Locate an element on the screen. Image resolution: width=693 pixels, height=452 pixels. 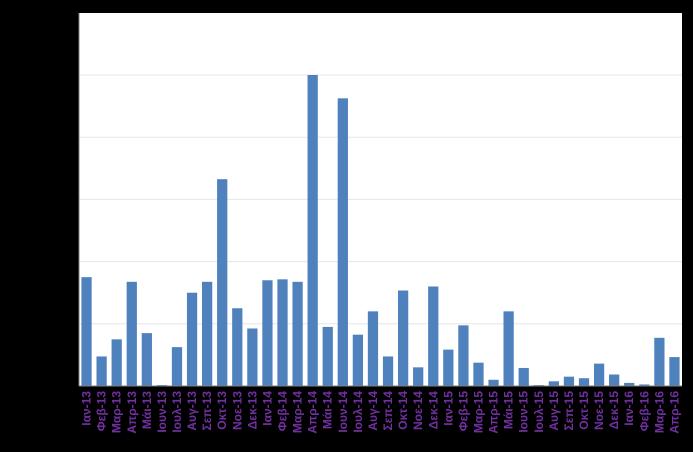
x-tick-label: Ιουν-14 is located at coordinates (343, 412).